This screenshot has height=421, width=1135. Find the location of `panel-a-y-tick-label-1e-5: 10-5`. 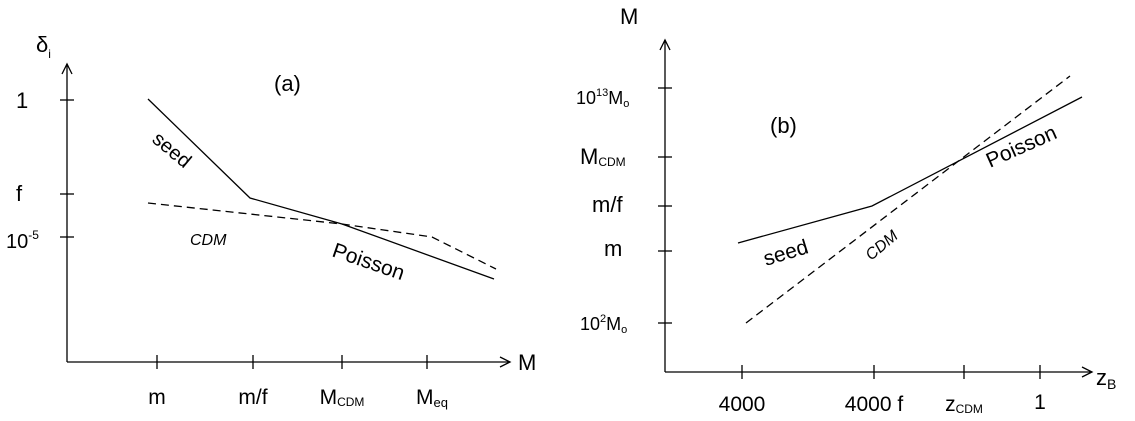

panel-a-y-tick-label-1e-5: 10-5 is located at coordinates (22, 240).